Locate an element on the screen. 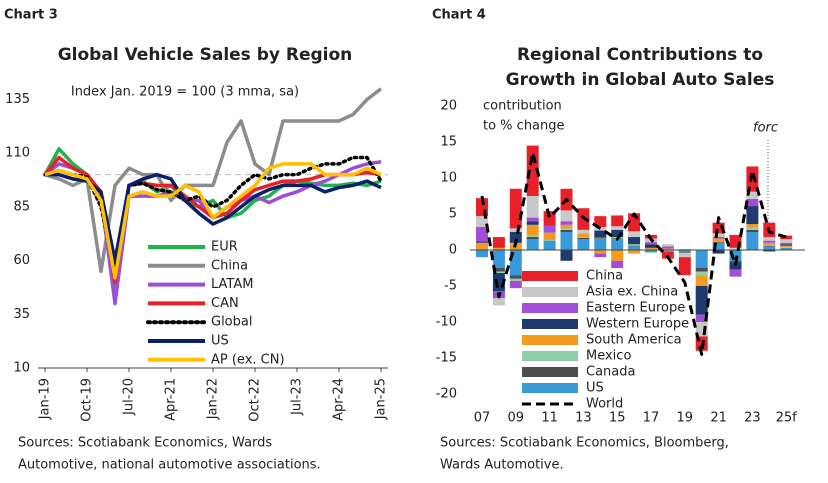  x-tick-label: 11 is located at coordinates (549, 418).